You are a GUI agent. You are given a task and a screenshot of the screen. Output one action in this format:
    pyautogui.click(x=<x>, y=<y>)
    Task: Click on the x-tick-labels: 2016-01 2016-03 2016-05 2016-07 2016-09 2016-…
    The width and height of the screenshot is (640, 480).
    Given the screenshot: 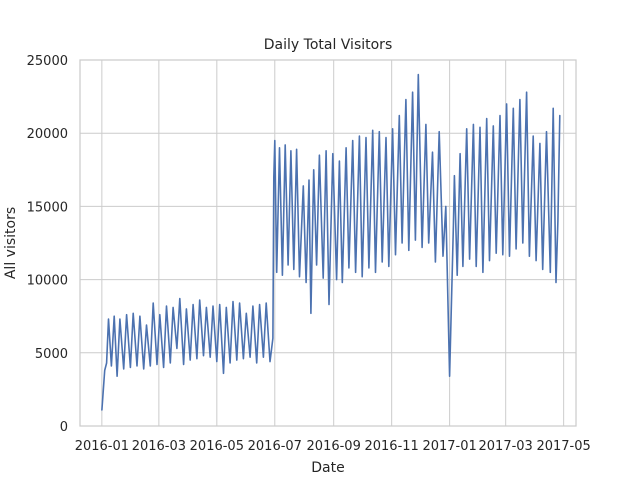 What is the action you would take?
    pyautogui.click(x=333, y=446)
    